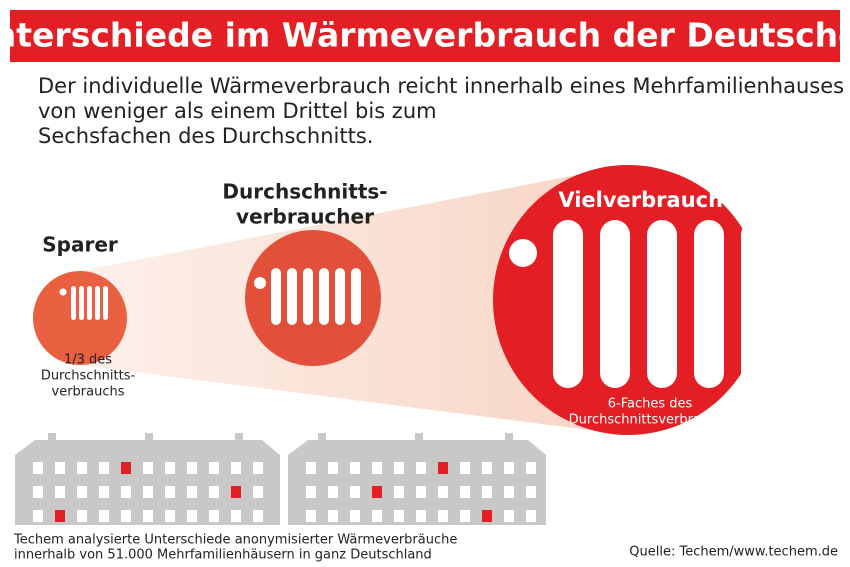  Describe the element at coordinates (653, 200) in the screenshot. I see `group-label: Vielverbraucher` at that location.